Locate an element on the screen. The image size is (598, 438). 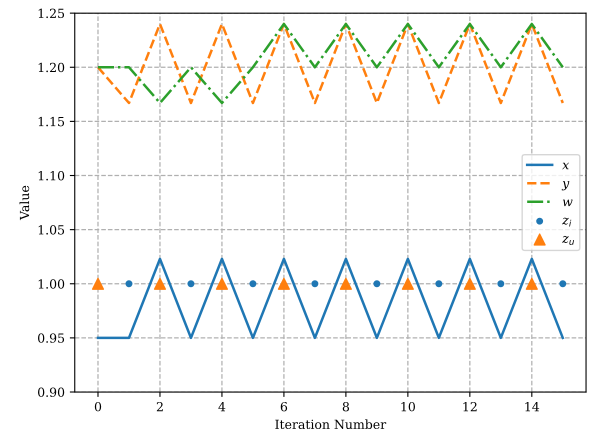
y-tick-label: 0.90 is located at coordinates (51, 392).